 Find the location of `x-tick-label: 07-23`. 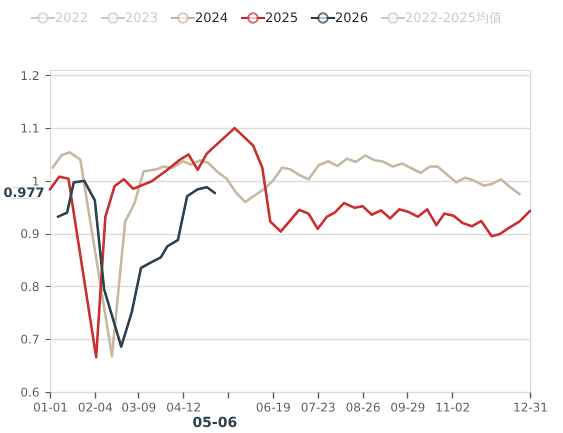

x-tick-label: 07-23 is located at coordinates (318, 407).